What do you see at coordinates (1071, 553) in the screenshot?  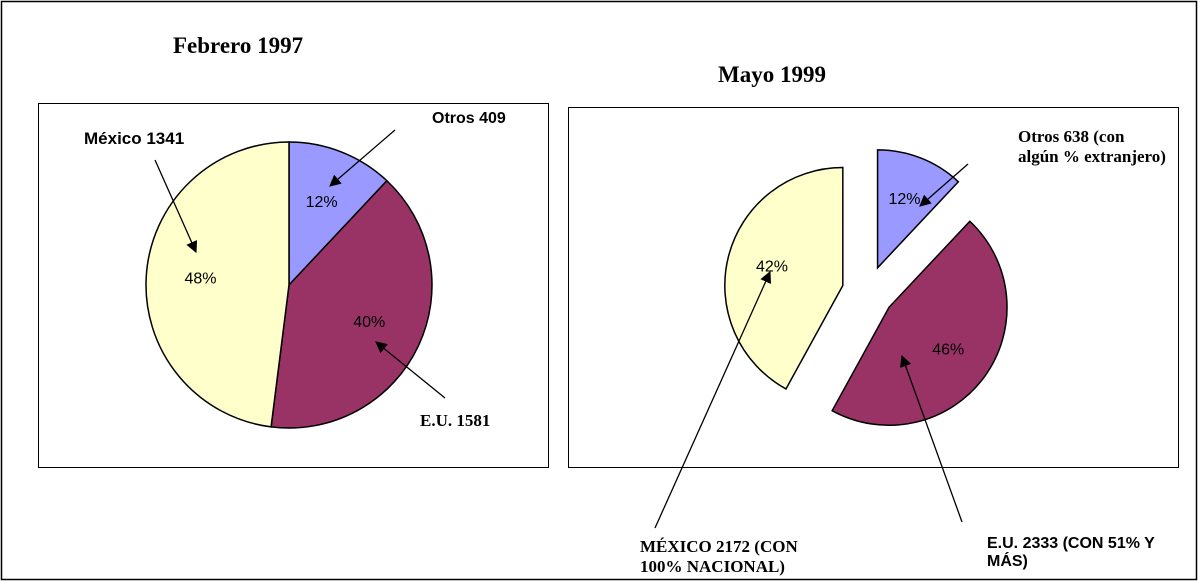 I see `category-label: E.U. 2333 (CON 51% Y MÁS)` at bounding box center [1071, 553].